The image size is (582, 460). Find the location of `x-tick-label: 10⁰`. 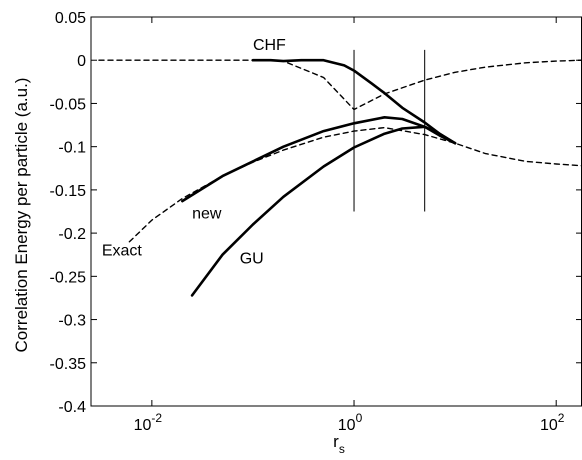

x-tick-label: 10⁰ is located at coordinates (350, 422).